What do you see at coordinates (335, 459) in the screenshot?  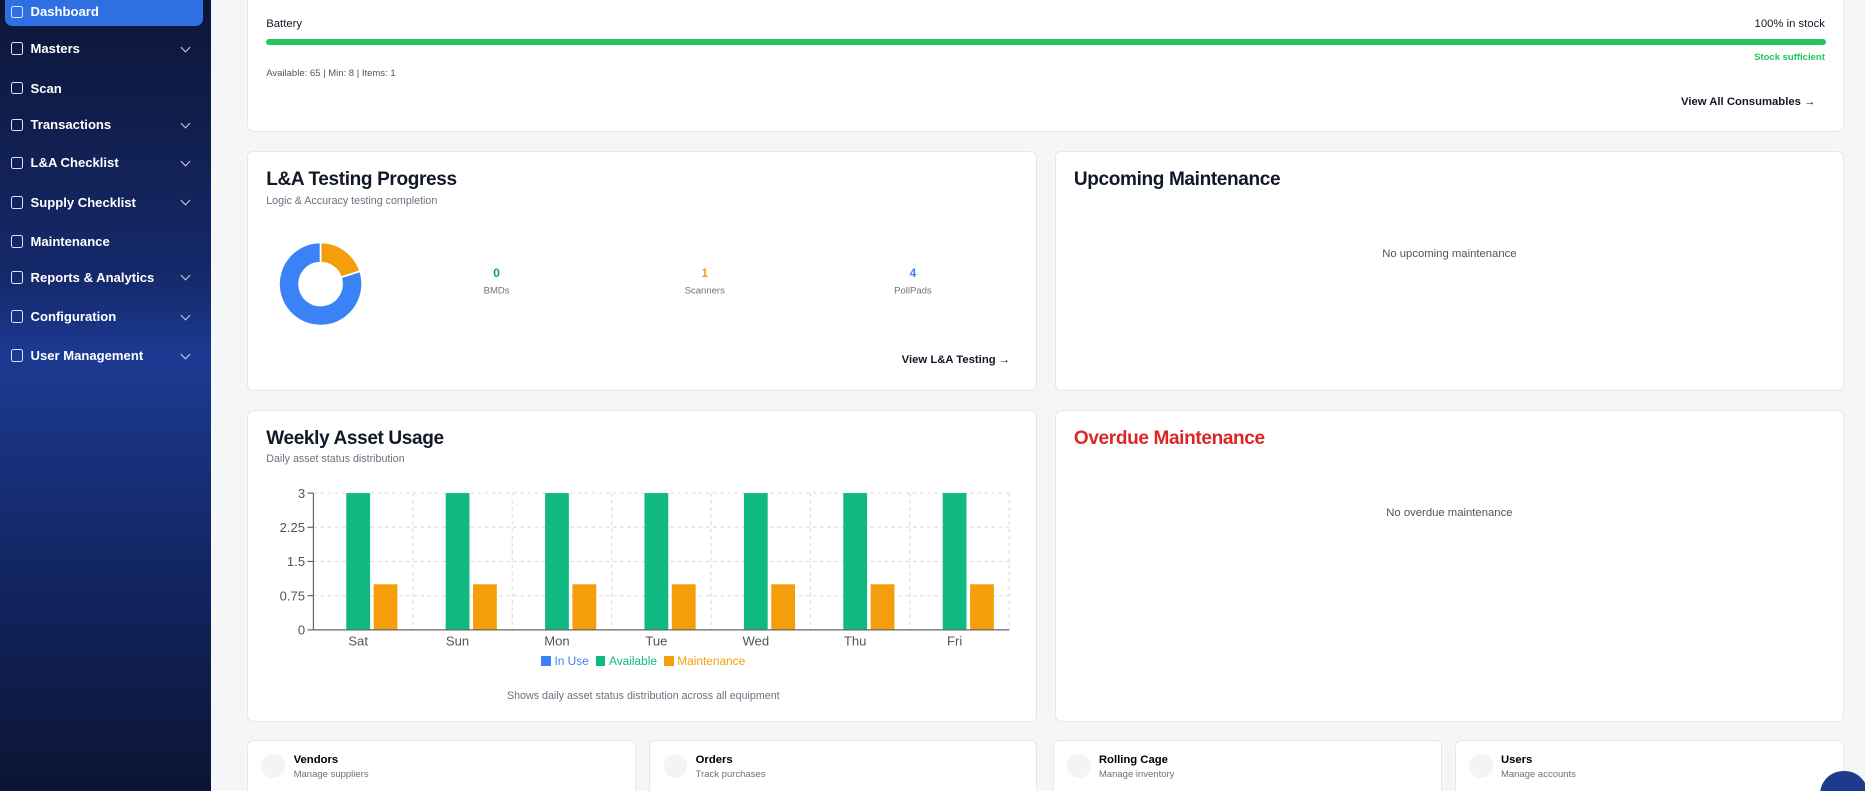 I see `card-subtitle: Daily asset status distribution` at bounding box center [335, 459].